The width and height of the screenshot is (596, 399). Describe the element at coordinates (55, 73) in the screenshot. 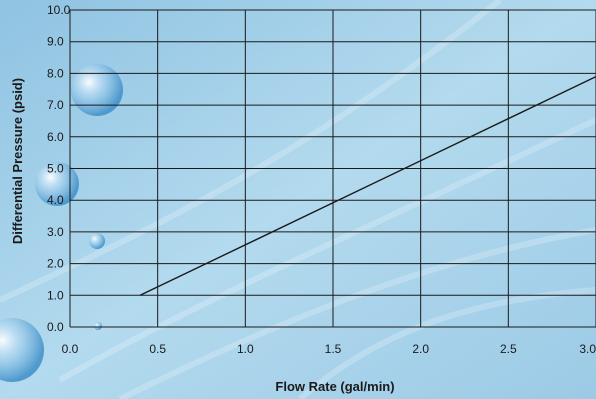

I see `y-tick-label: 8.0` at that location.